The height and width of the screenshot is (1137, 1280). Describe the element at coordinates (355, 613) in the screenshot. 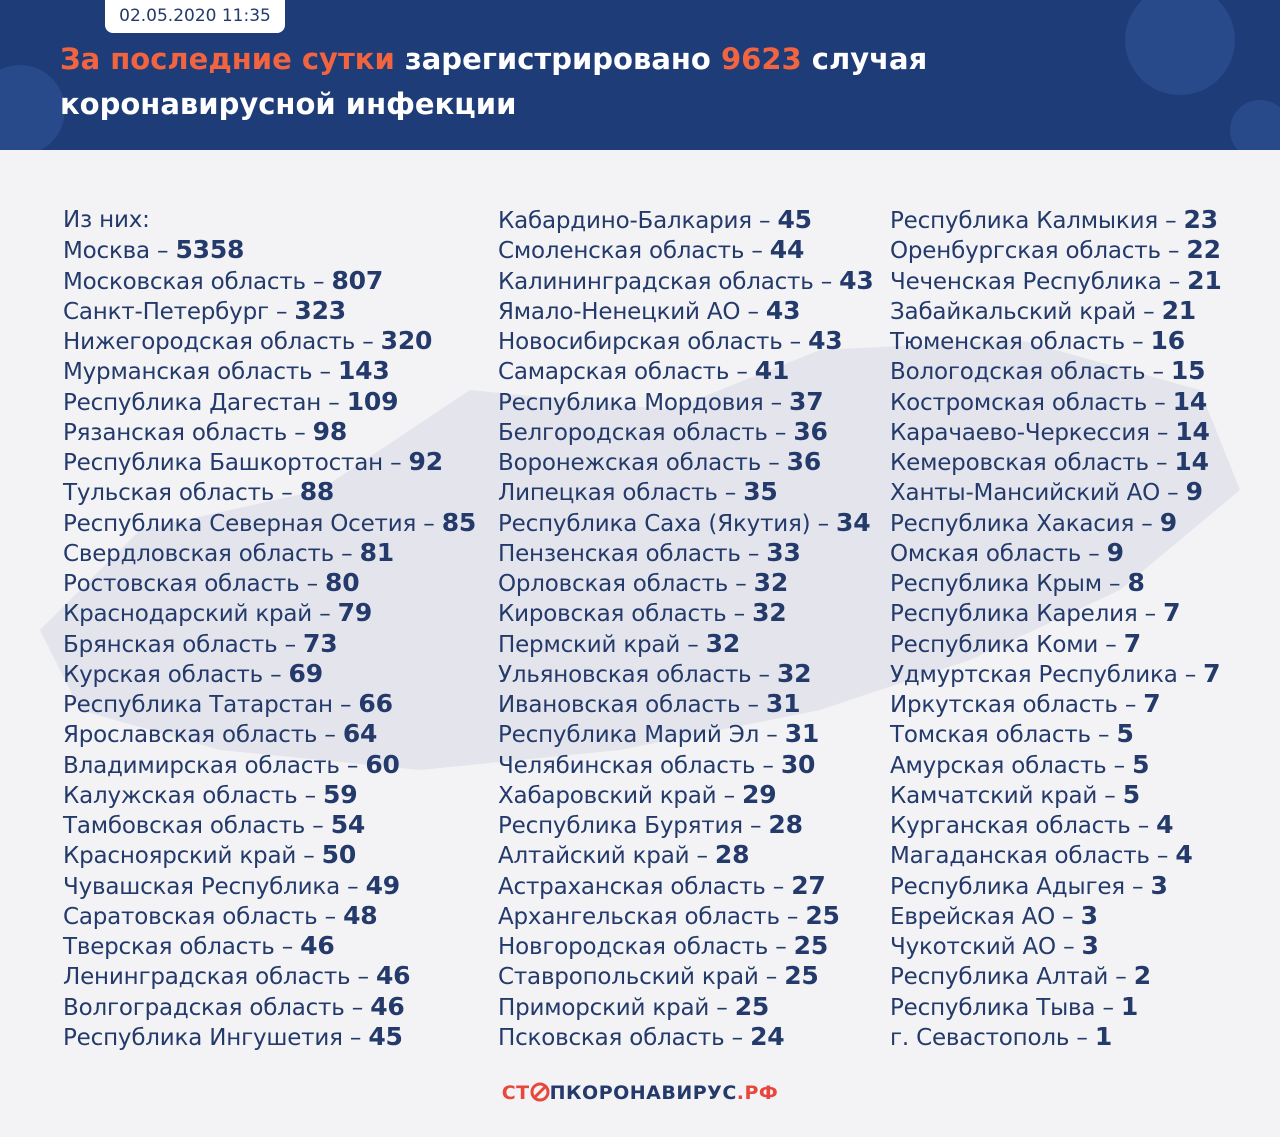

I see `case-count: 79` at that location.